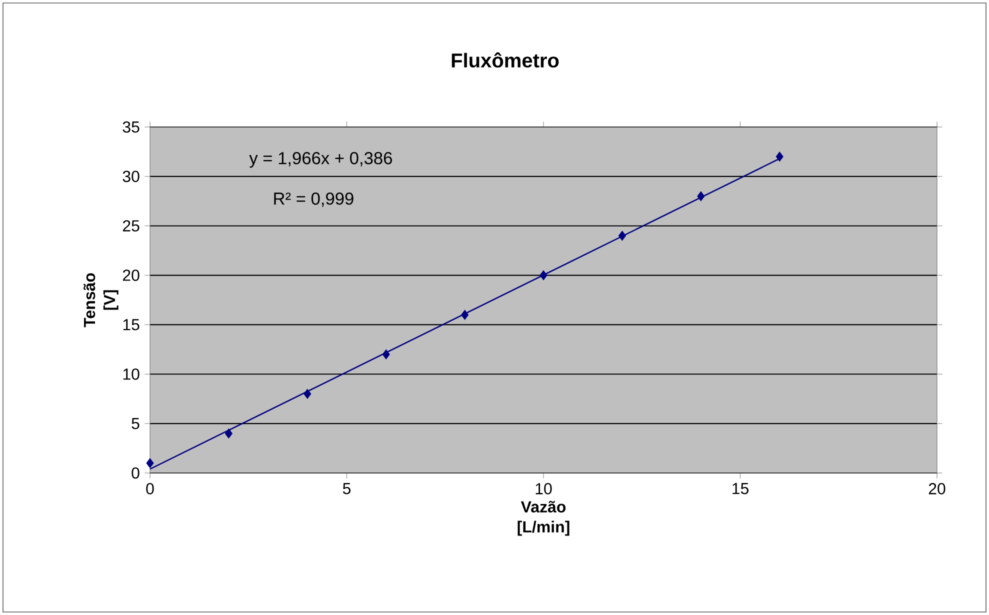 The image size is (989, 615). Describe the element at coordinates (136, 473) in the screenshot. I see `y-tick-label: 0` at that location.